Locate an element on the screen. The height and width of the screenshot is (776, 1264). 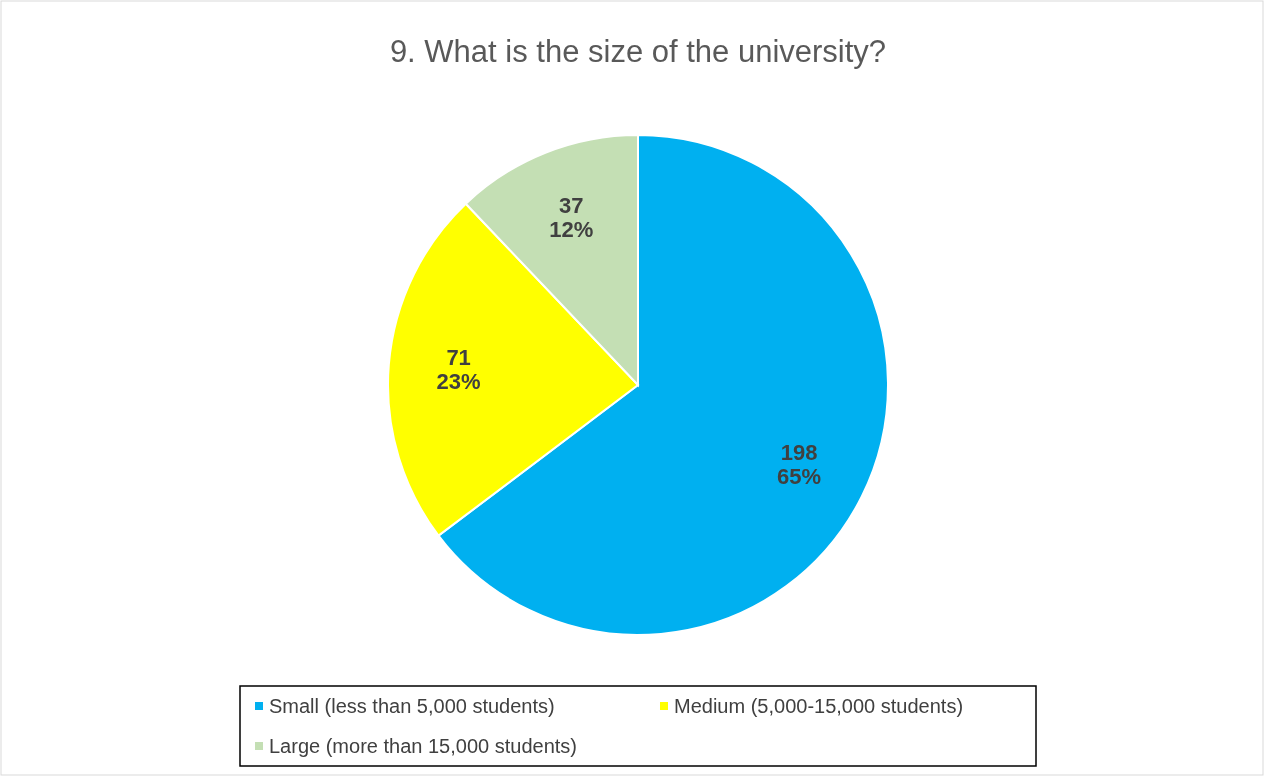
data-label: 37 12% is located at coordinates (571, 217).